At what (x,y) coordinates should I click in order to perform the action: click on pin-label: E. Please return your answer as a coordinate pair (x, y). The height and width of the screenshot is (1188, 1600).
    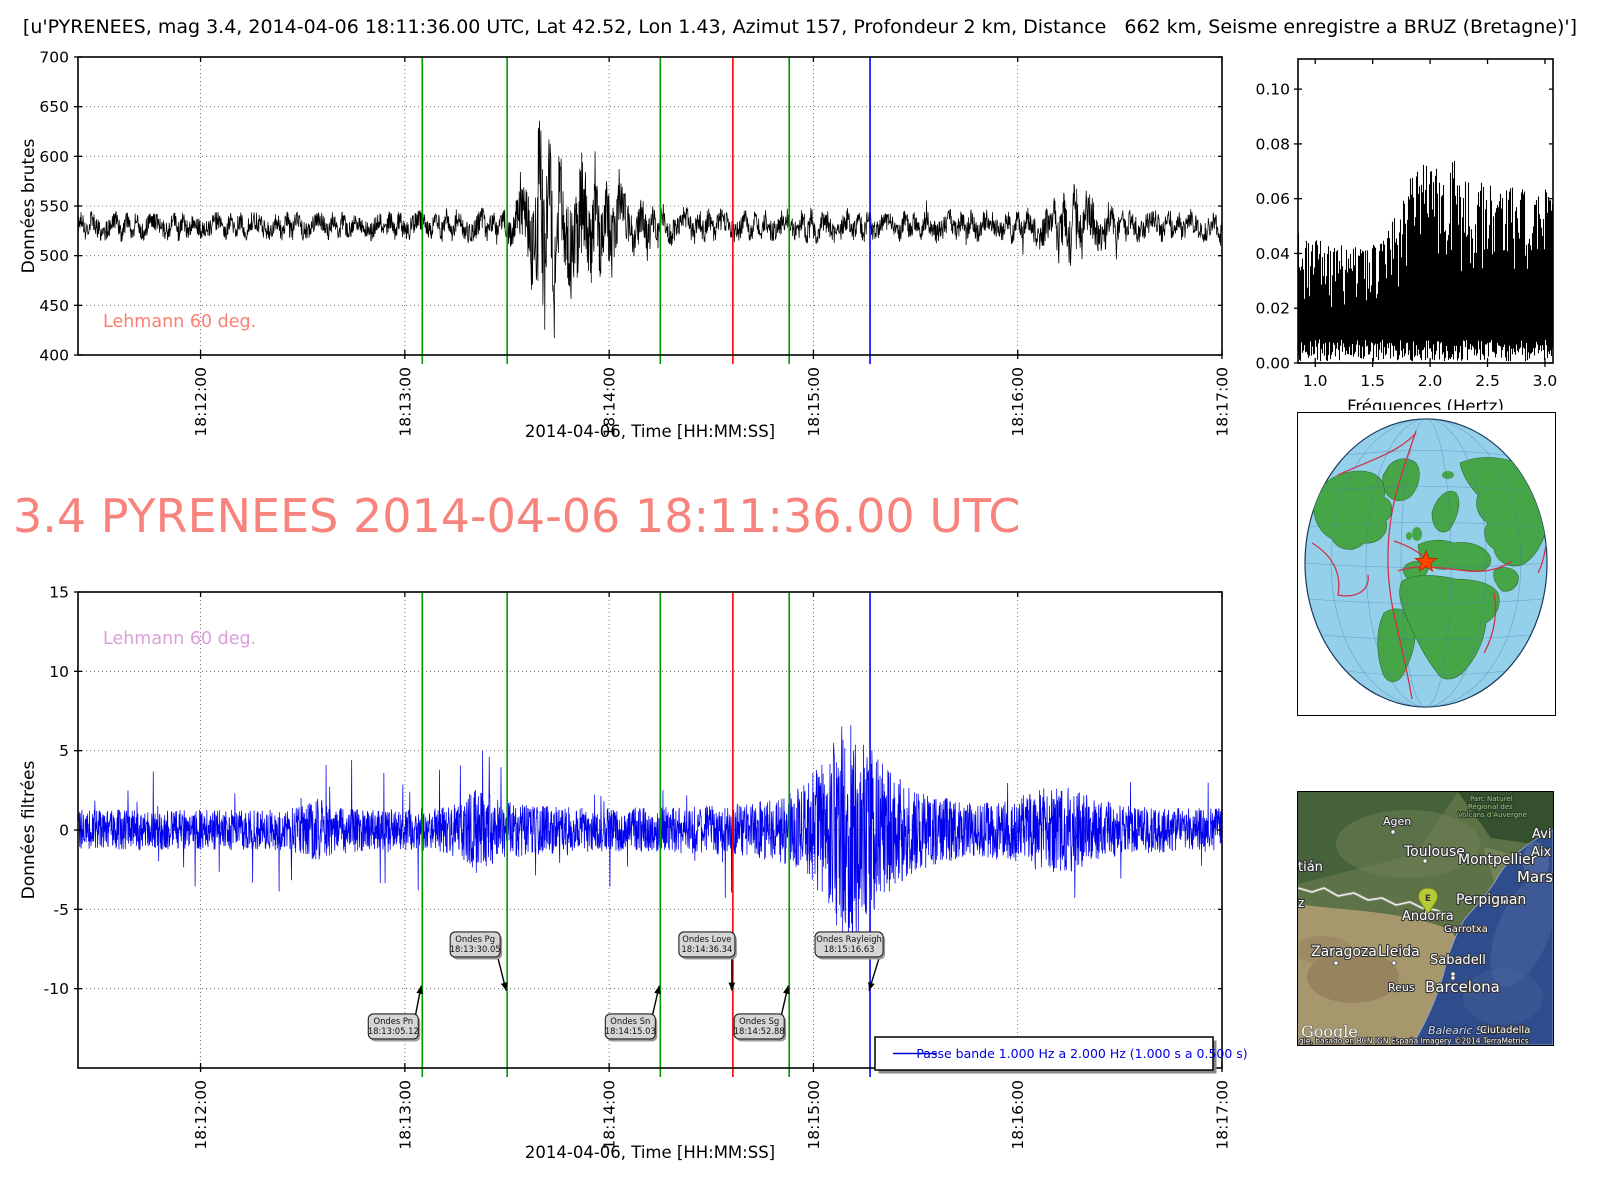
    Looking at the image, I should click on (1428, 899).